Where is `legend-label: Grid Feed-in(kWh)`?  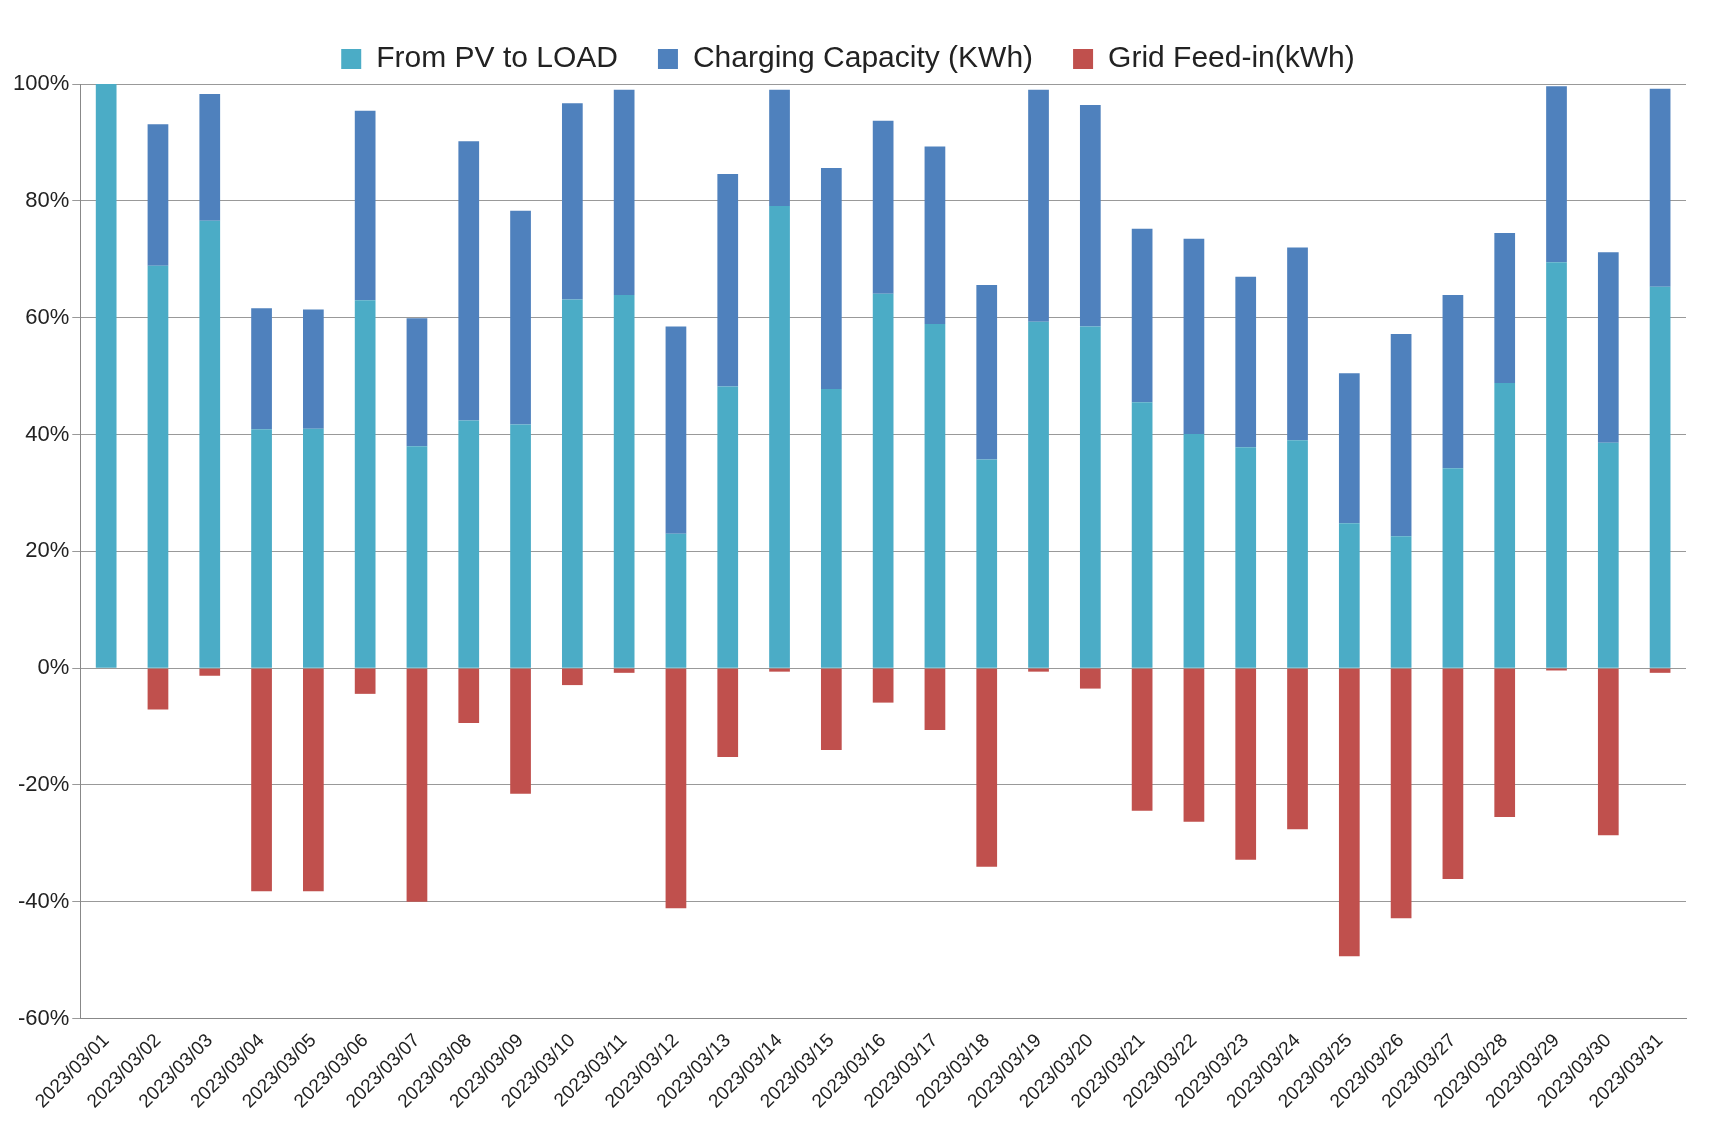 legend-label: Grid Feed-in(kWh) is located at coordinates (1231, 57).